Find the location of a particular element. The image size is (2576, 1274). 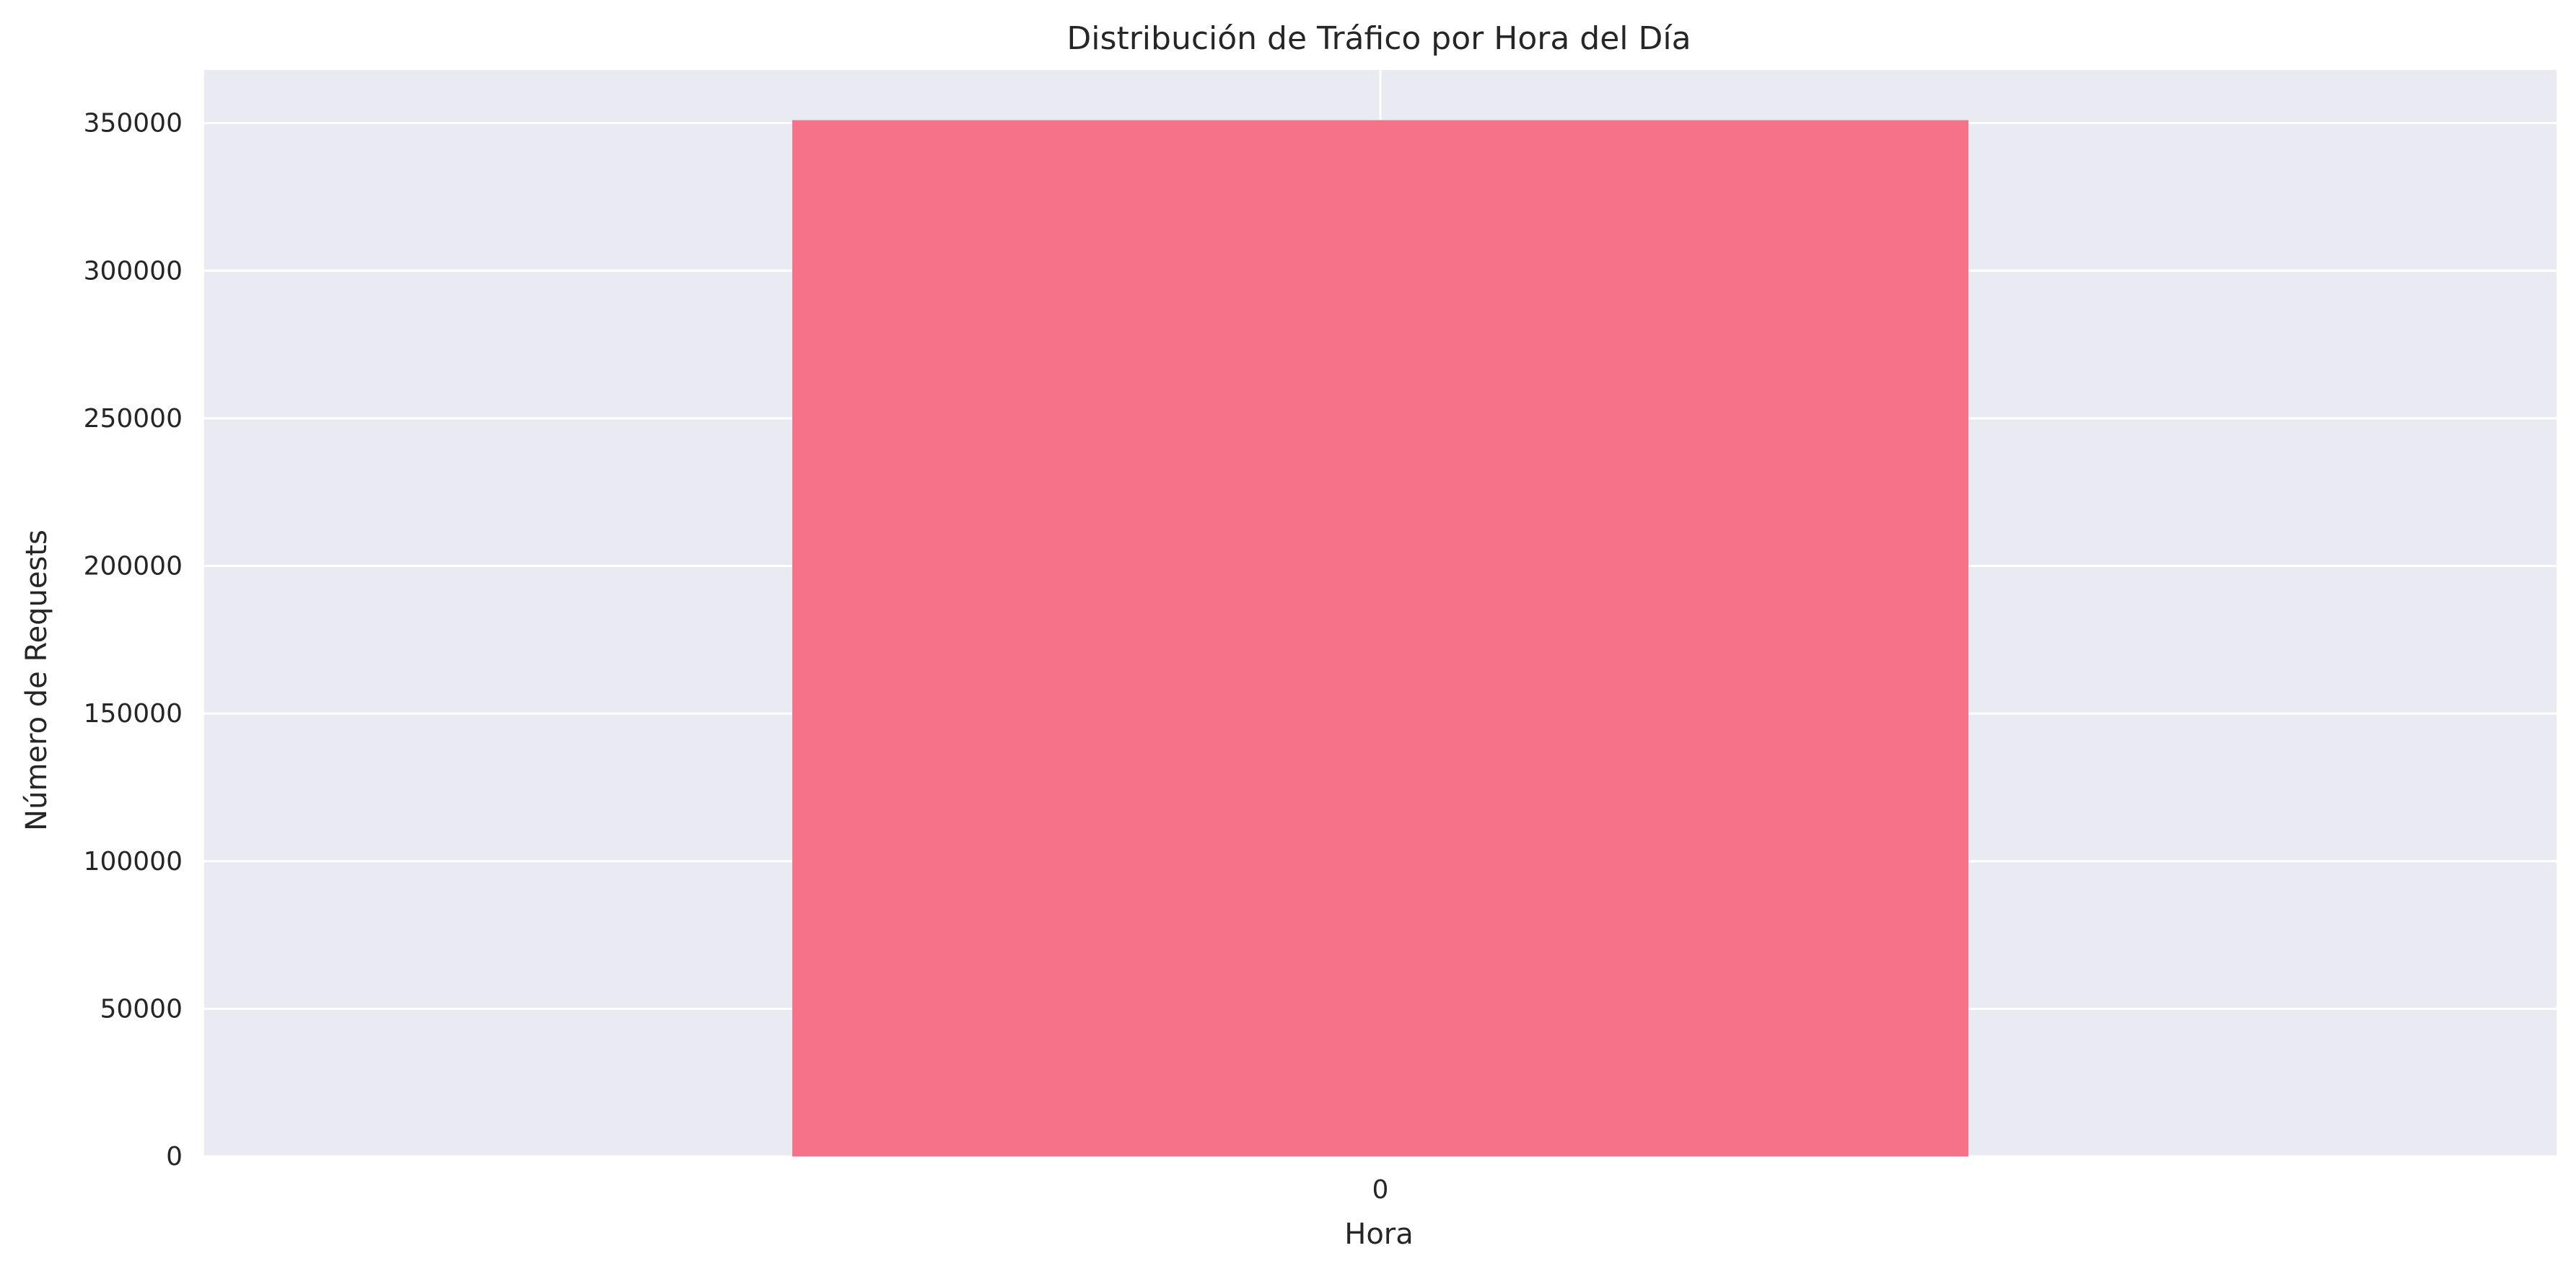

x-tick-label: 0 is located at coordinates (1380, 1190).